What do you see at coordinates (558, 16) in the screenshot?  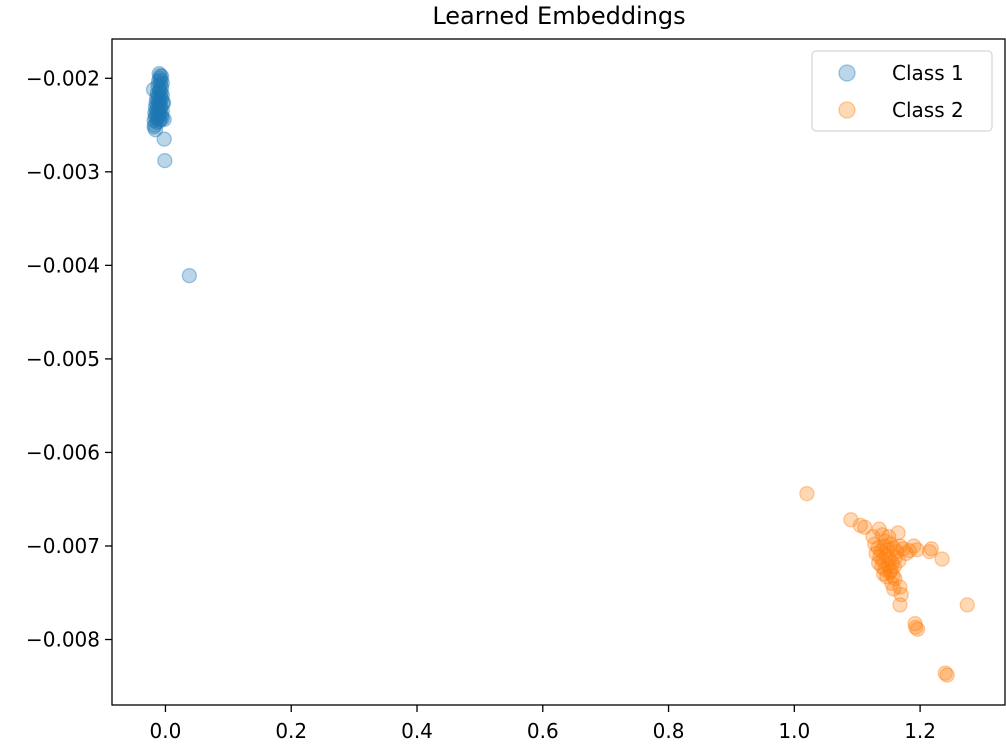 I see `chart-title: Learned Embeddings` at bounding box center [558, 16].